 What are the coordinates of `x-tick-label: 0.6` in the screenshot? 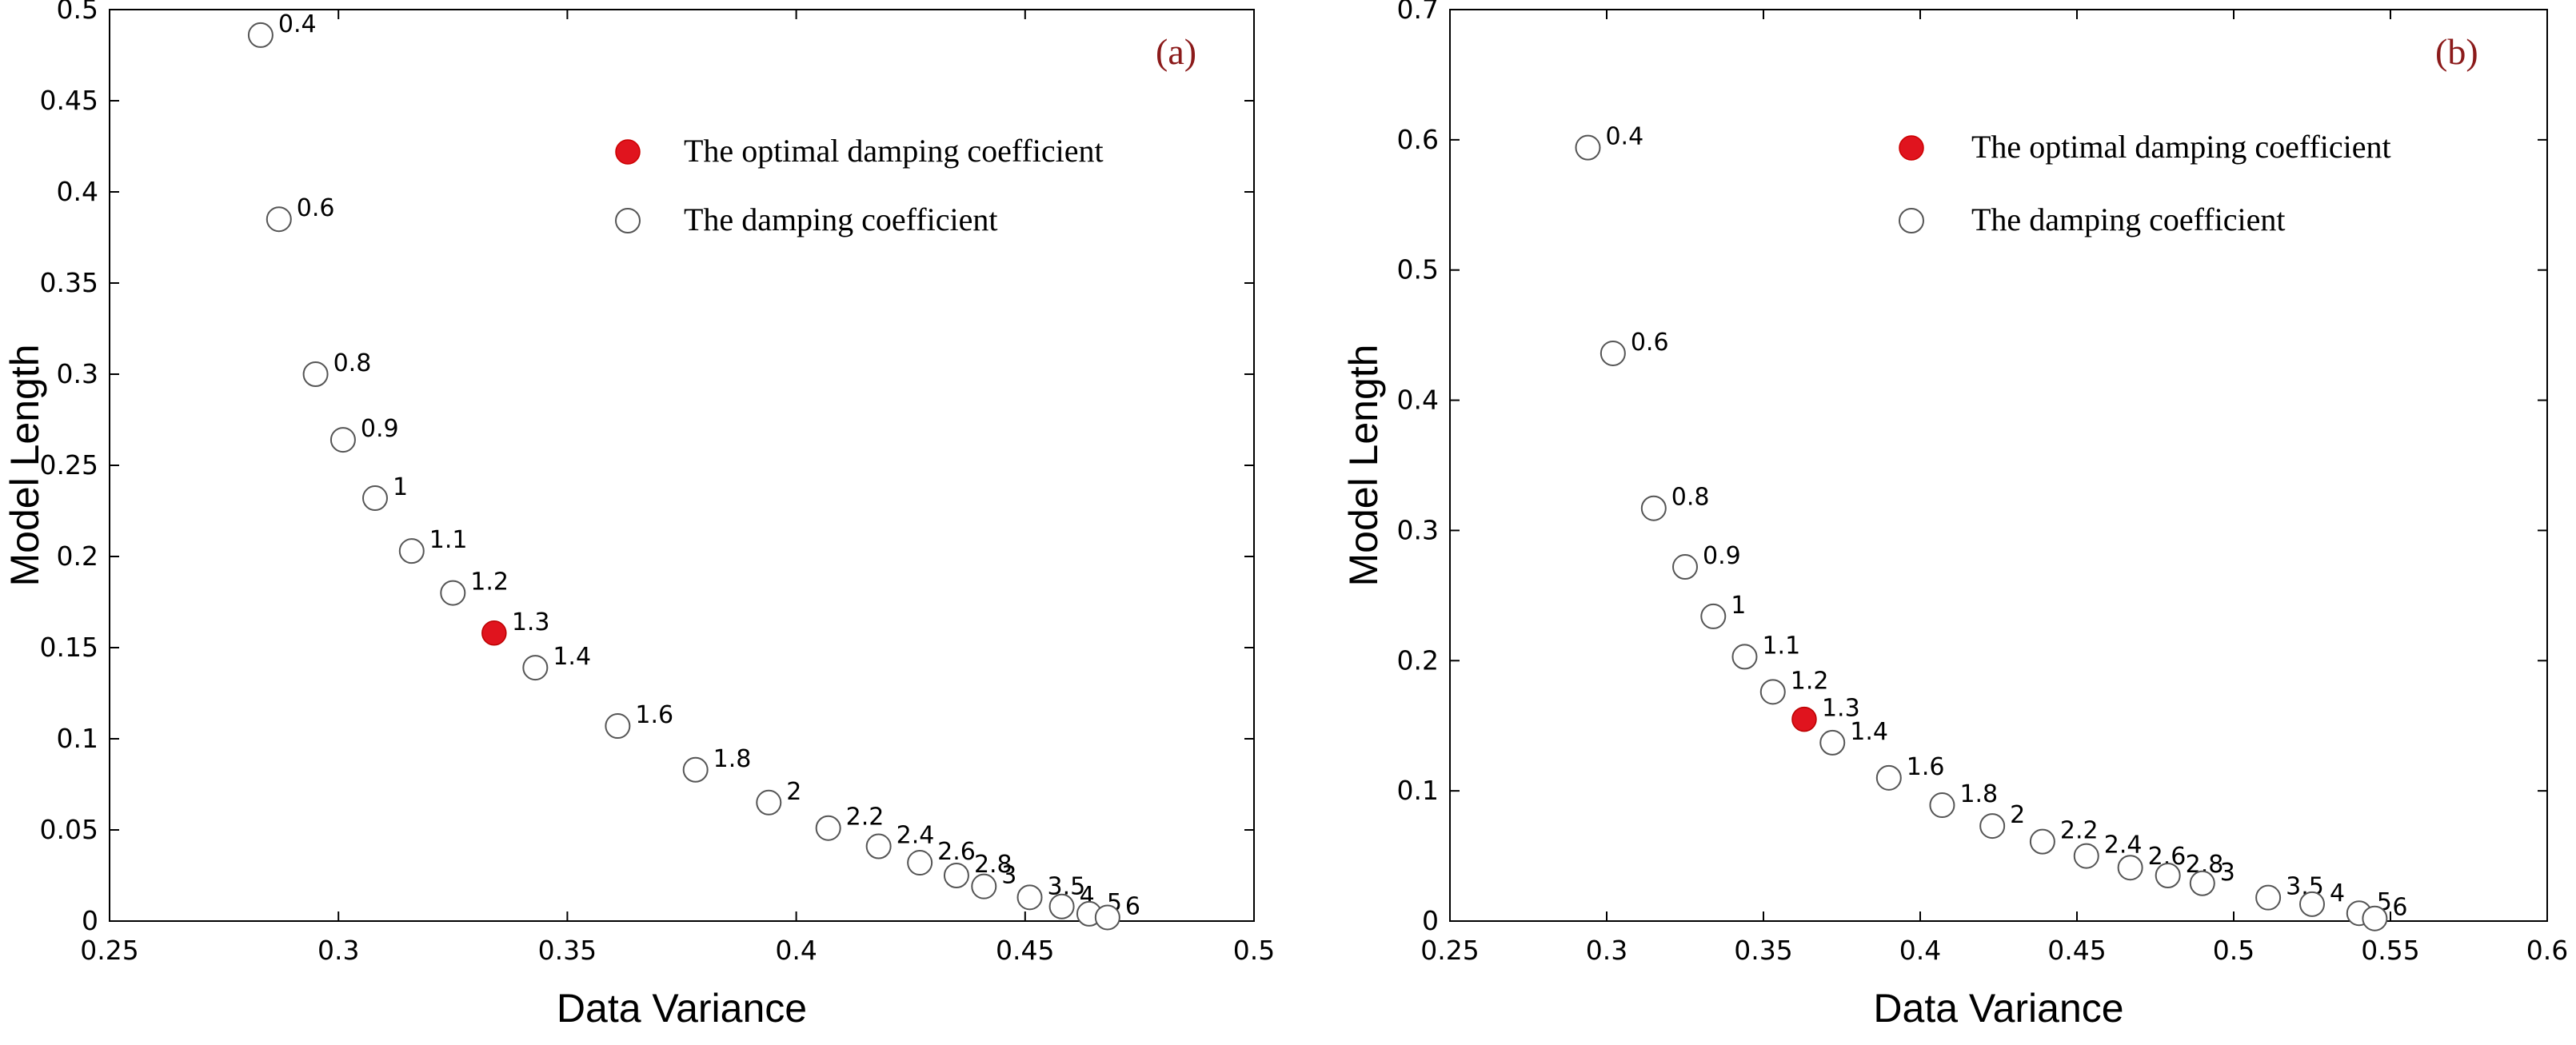 It's located at (2547, 950).